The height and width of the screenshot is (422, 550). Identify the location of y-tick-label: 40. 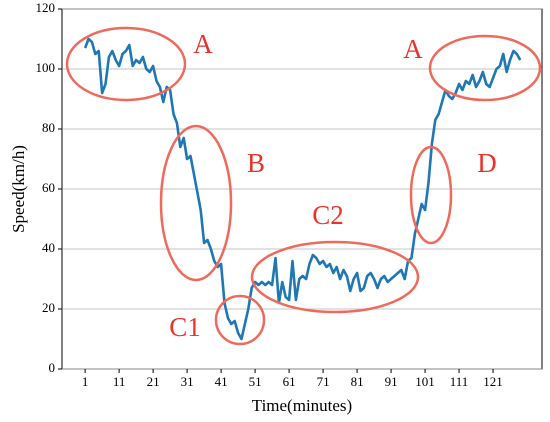
(48, 247).